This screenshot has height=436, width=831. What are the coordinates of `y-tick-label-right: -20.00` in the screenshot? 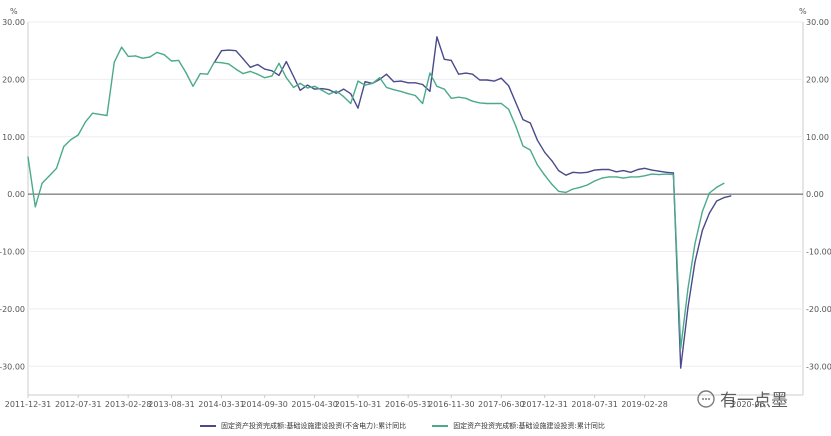 It's located at (818, 309).